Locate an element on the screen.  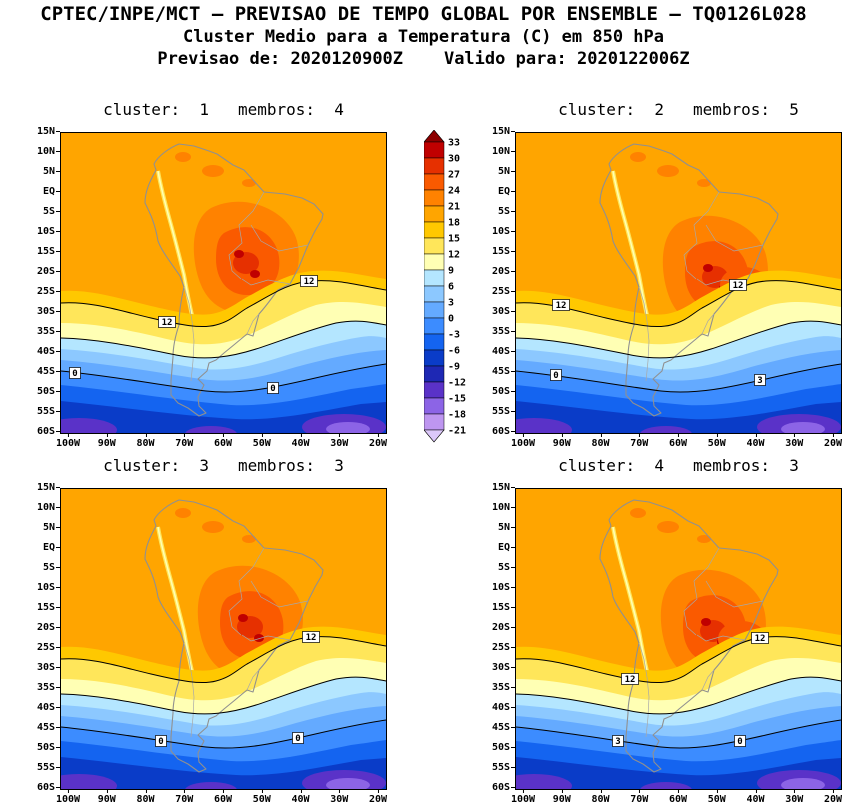
svg-text: -3 is located at coordinates (454, 335).